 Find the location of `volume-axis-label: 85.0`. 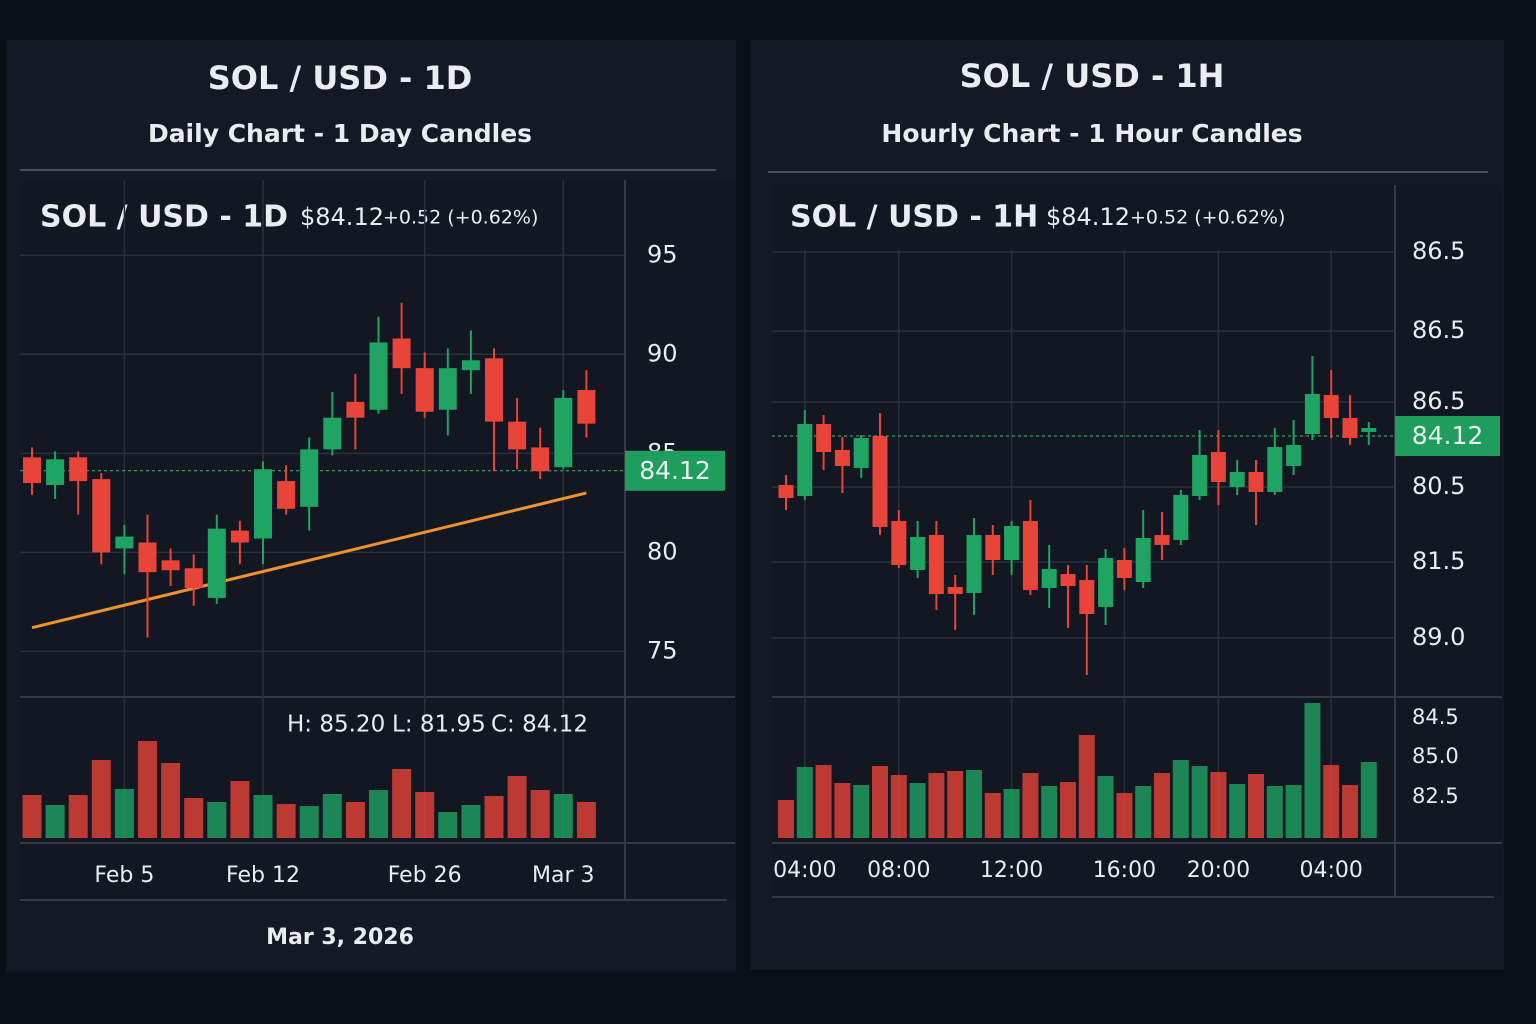

volume-axis-label: 85.0 is located at coordinates (1435, 756).